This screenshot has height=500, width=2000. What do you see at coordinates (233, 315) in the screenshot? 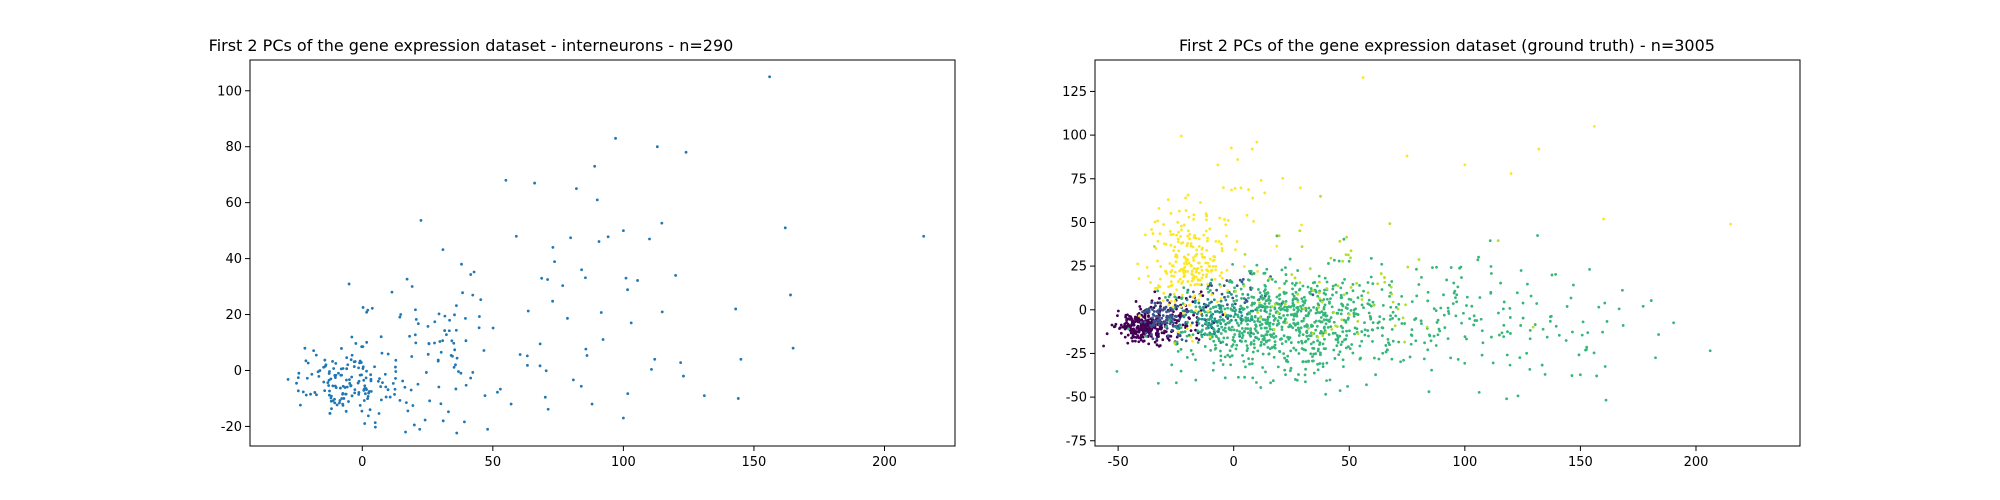
I see `y-tick-label: 20` at bounding box center [233, 315].